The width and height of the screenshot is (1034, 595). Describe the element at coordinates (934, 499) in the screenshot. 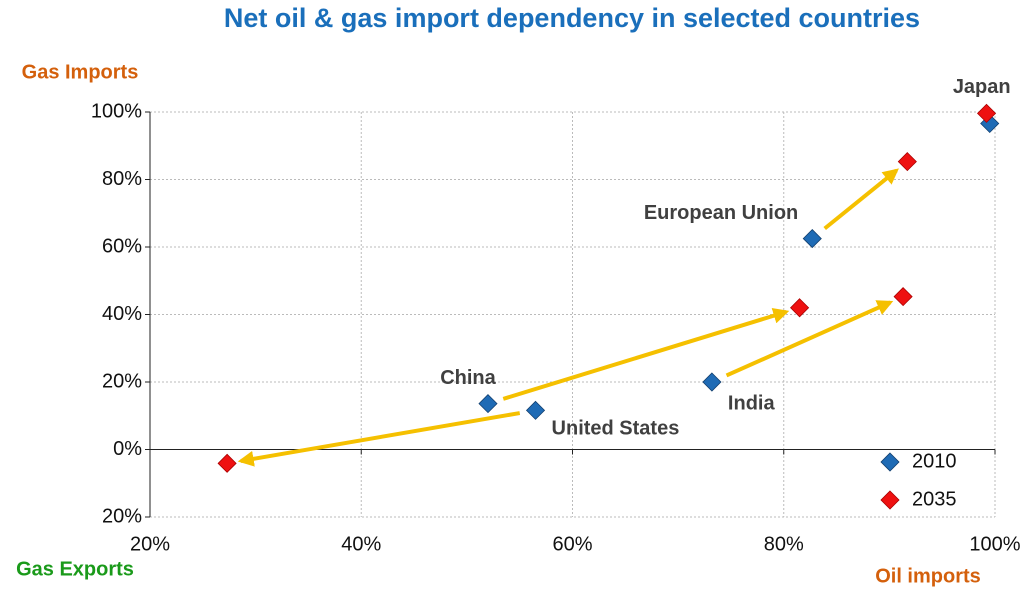

I see `legend-label: 2035` at that location.